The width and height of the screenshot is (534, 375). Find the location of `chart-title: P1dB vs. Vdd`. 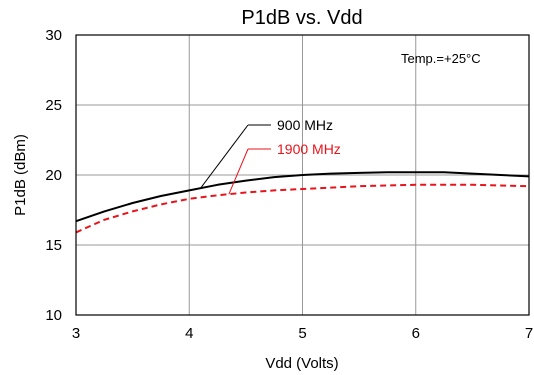

chart-title: P1dB vs. Vdd is located at coordinates (301, 18).